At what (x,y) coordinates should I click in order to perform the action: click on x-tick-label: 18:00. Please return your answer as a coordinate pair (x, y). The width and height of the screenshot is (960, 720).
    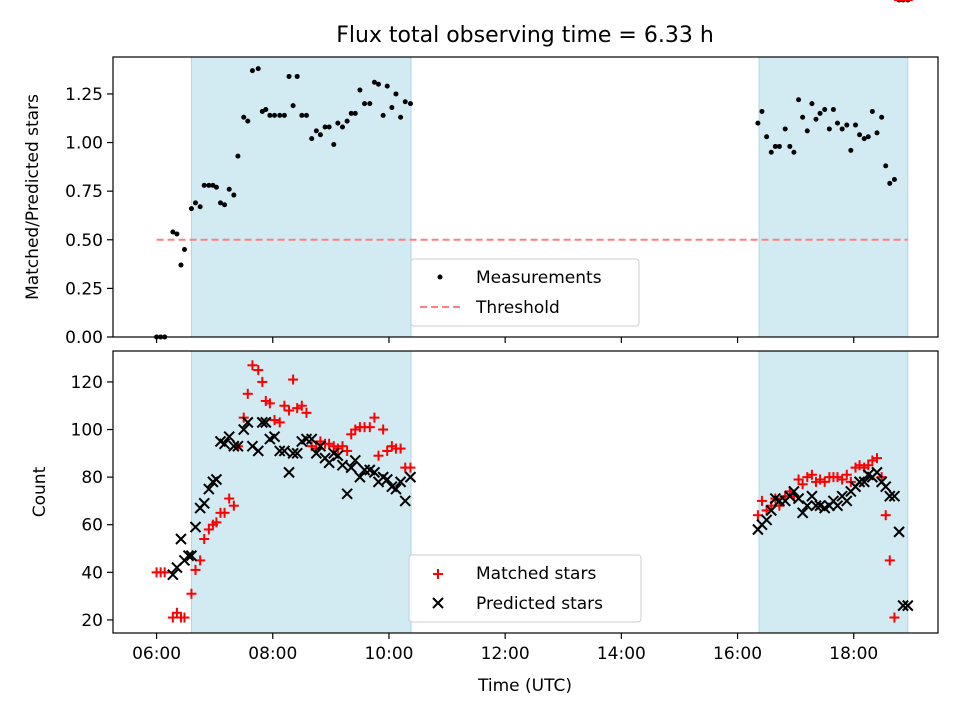
    Looking at the image, I should click on (853, 654).